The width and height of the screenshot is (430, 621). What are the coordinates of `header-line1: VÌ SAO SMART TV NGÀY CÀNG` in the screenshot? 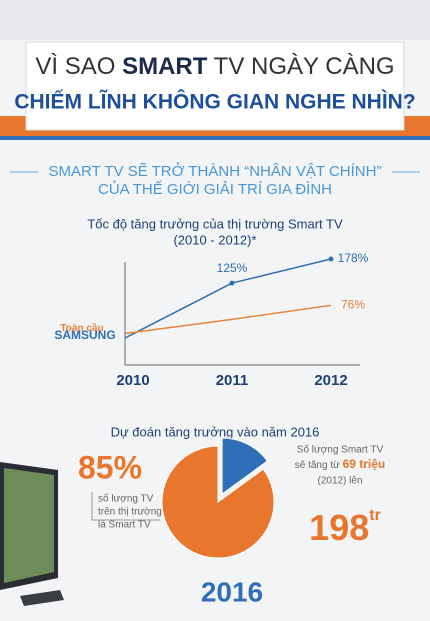 It's located at (214, 66).